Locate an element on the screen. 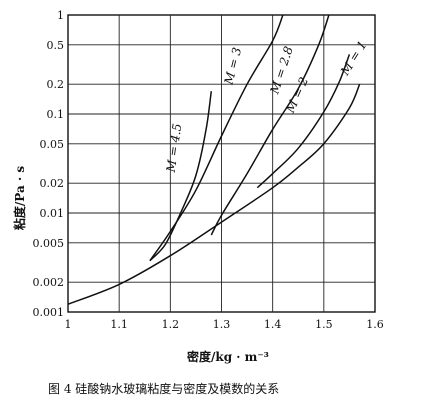 Image resolution: width=439 pixels, height=405 pixels. x-tick-label: 1 is located at coordinates (68, 324).